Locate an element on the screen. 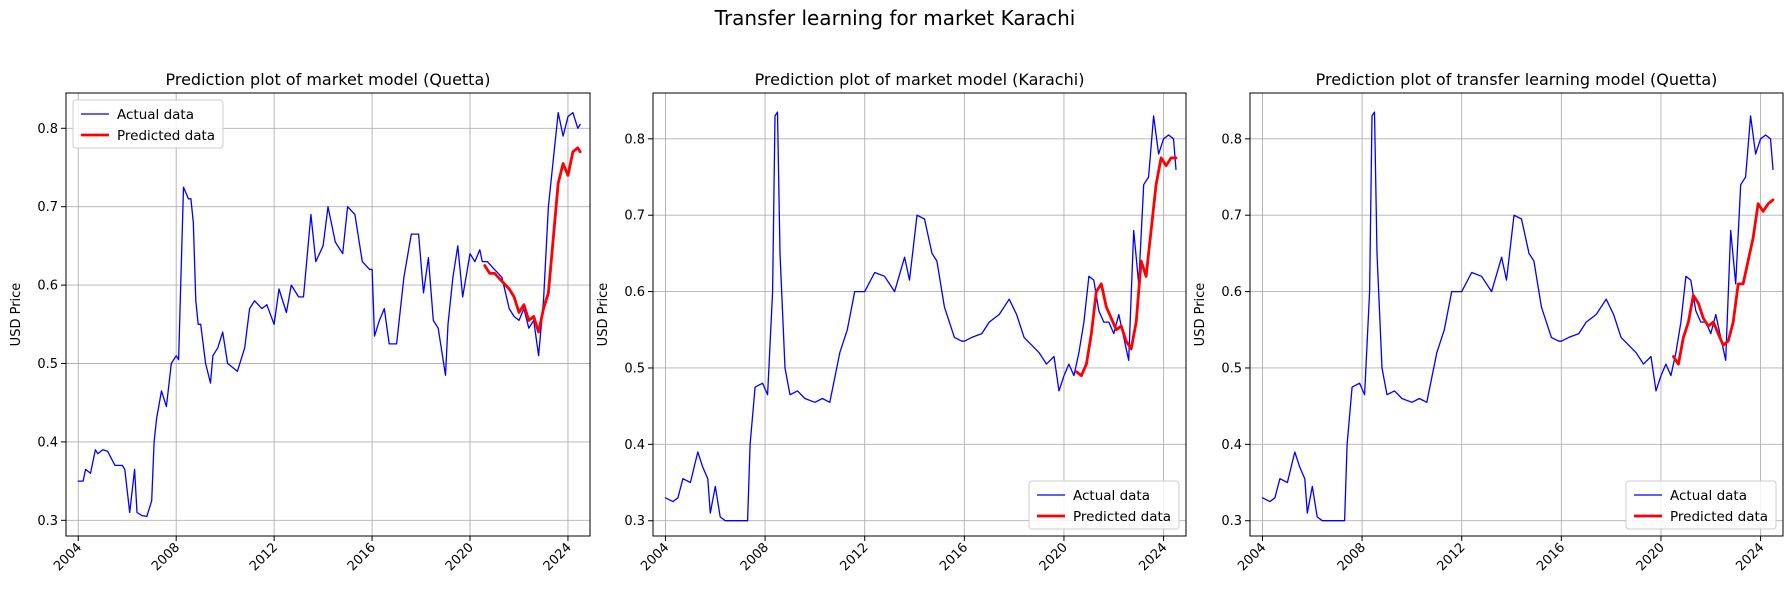 The width and height of the screenshot is (1790, 593). subplot-title: Prediction plot of market model (Quetta) is located at coordinates (327, 79).